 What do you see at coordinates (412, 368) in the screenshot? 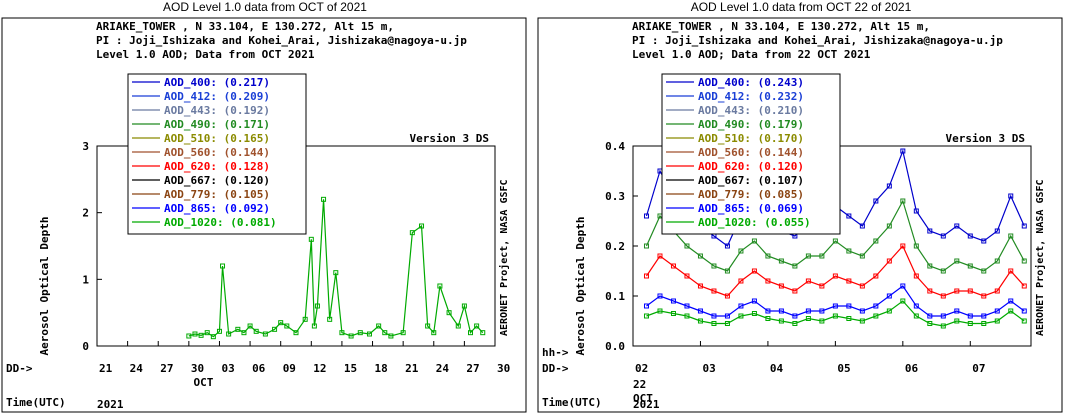
I see `x-tick-label: 21` at bounding box center [412, 368].